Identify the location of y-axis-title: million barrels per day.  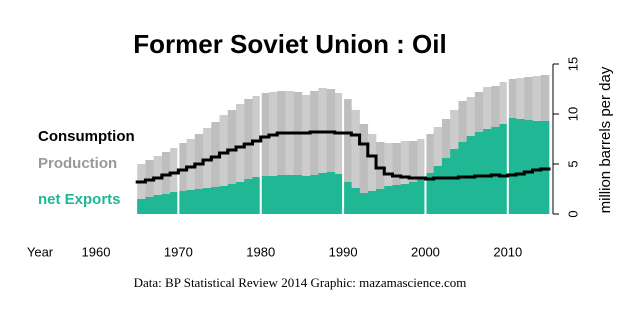
(605, 139).